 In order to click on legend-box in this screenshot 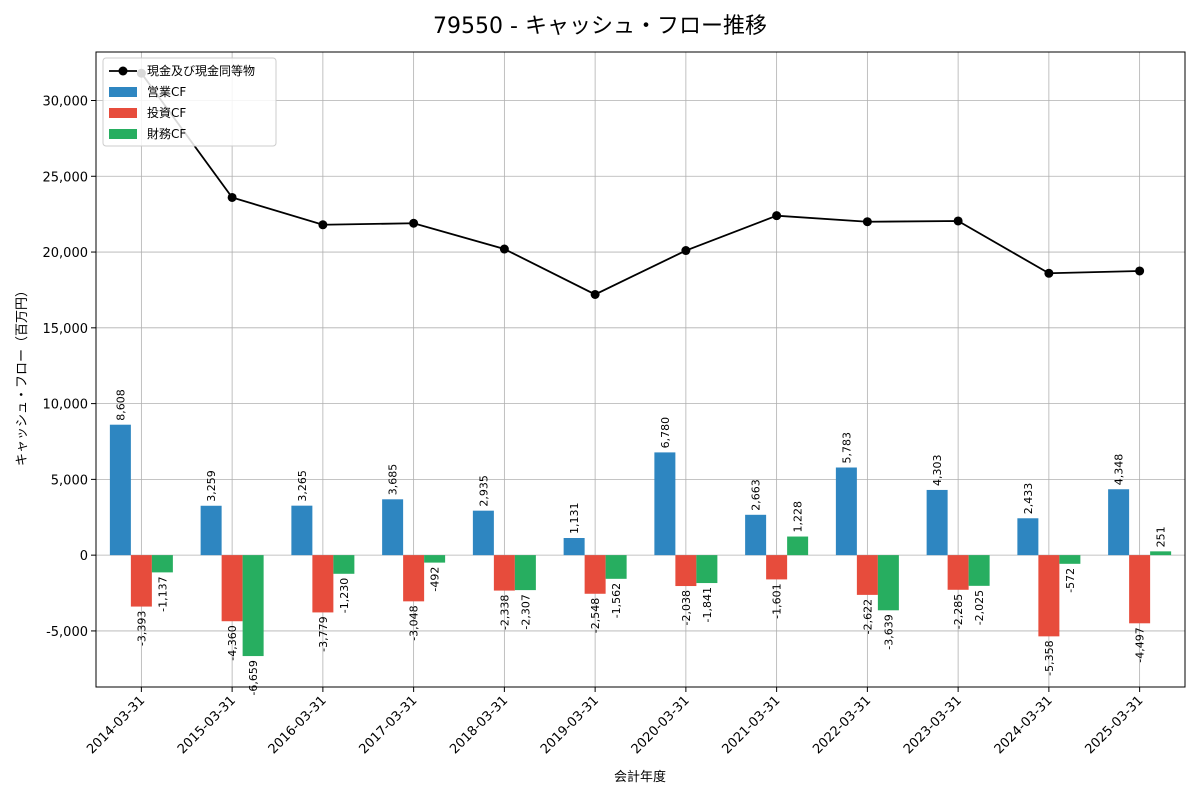, I will do `click(189, 102)`.